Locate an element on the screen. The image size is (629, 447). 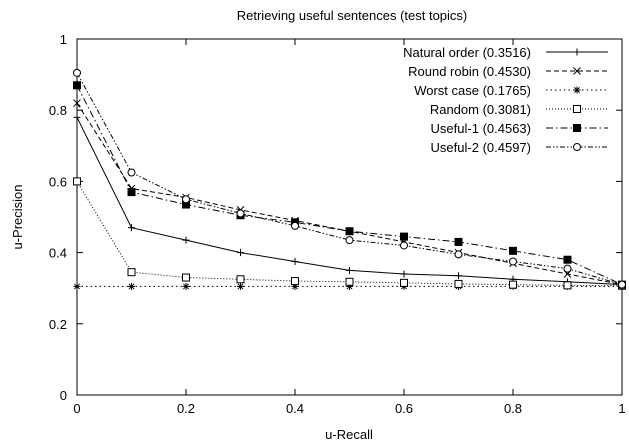
y-tick-label: 0.4 is located at coordinates (58, 253).